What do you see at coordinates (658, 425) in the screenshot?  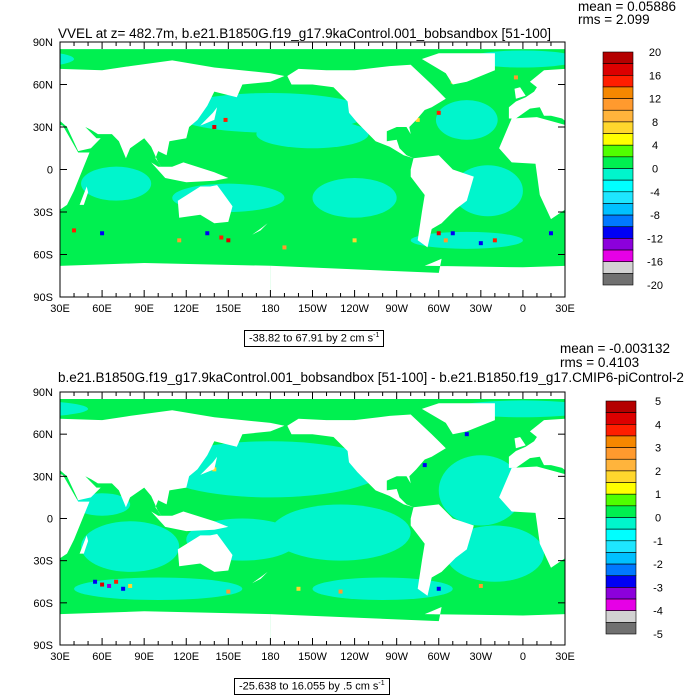 I see `colorbar-label: 4` at bounding box center [658, 425].